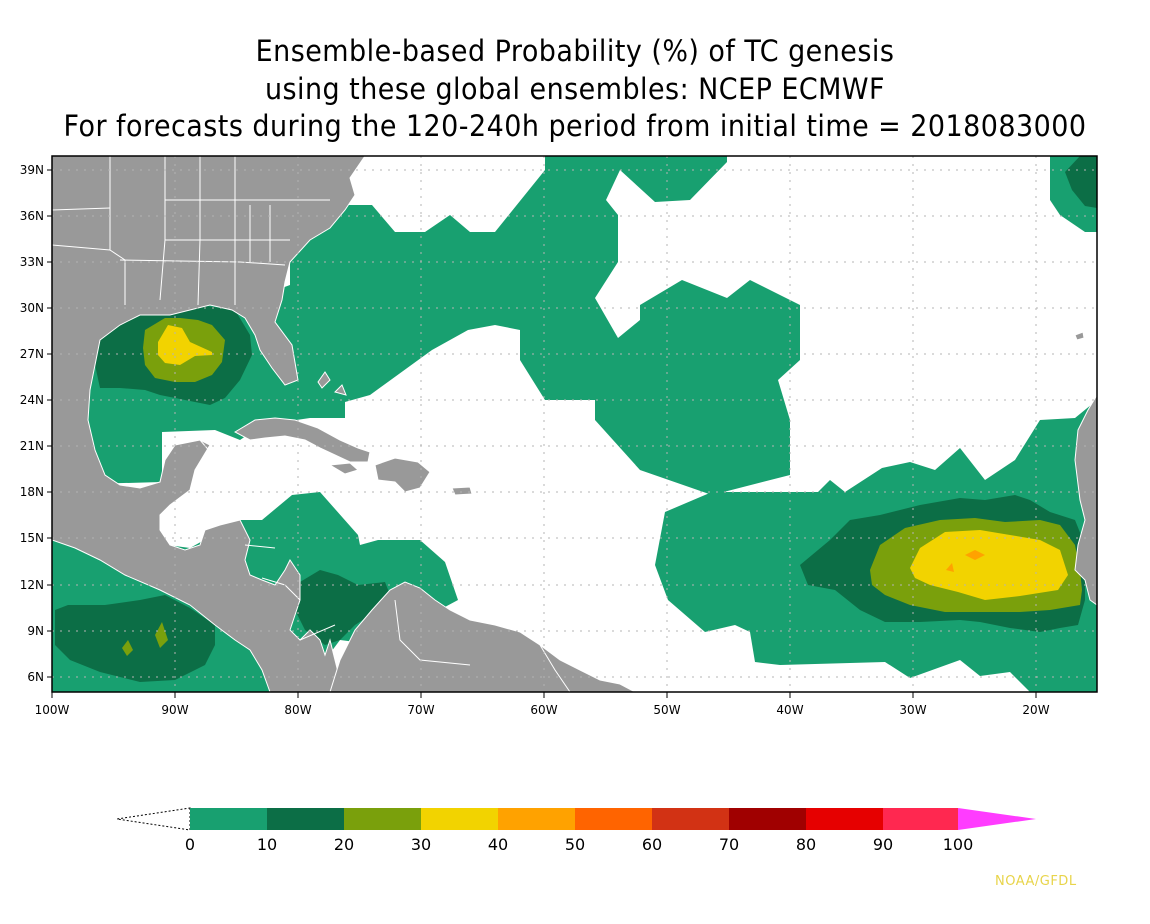  Describe the element at coordinates (32, 354) in the screenshot. I see `lat-label: 27N` at that location.